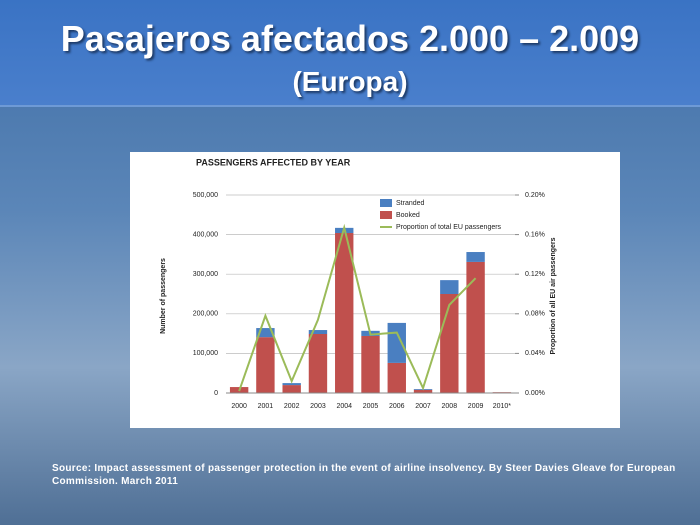  I want to click on y2-tick-label: 0.20%, so click(535, 195).